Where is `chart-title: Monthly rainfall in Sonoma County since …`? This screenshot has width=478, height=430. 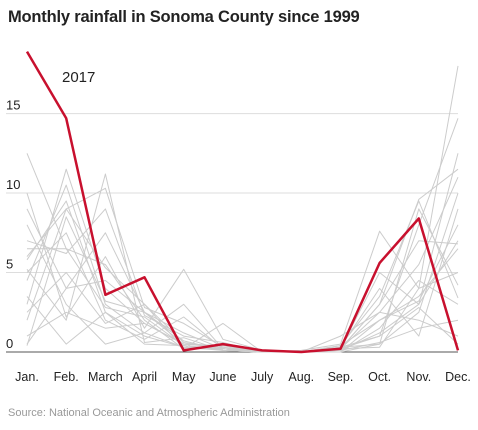
chart-title: Monthly rainfall in Sonoma County since … is located at coordinates (184, 17).